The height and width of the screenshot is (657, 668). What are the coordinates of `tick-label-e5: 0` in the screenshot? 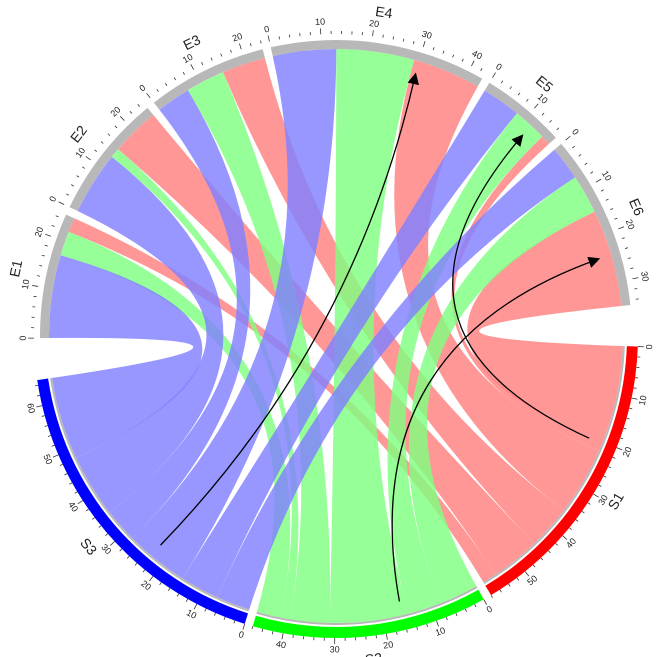 It's located at (498, 66).